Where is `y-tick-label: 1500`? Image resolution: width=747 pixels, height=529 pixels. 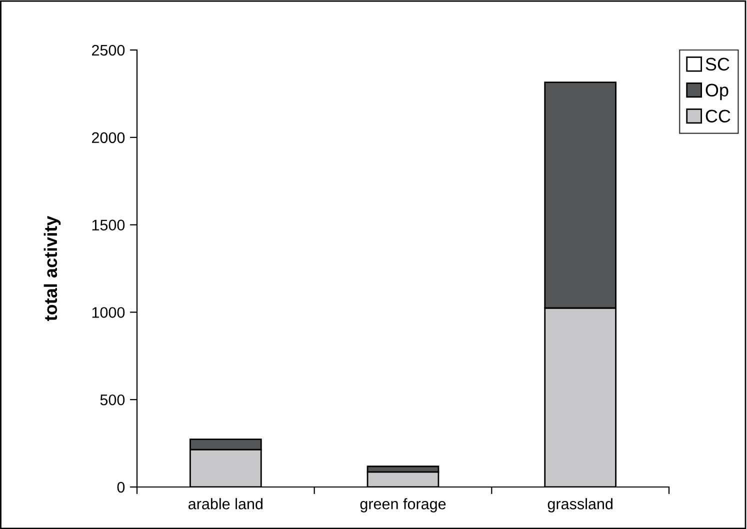 y-tick-label: 1500 is located at coordinates (108, 225).